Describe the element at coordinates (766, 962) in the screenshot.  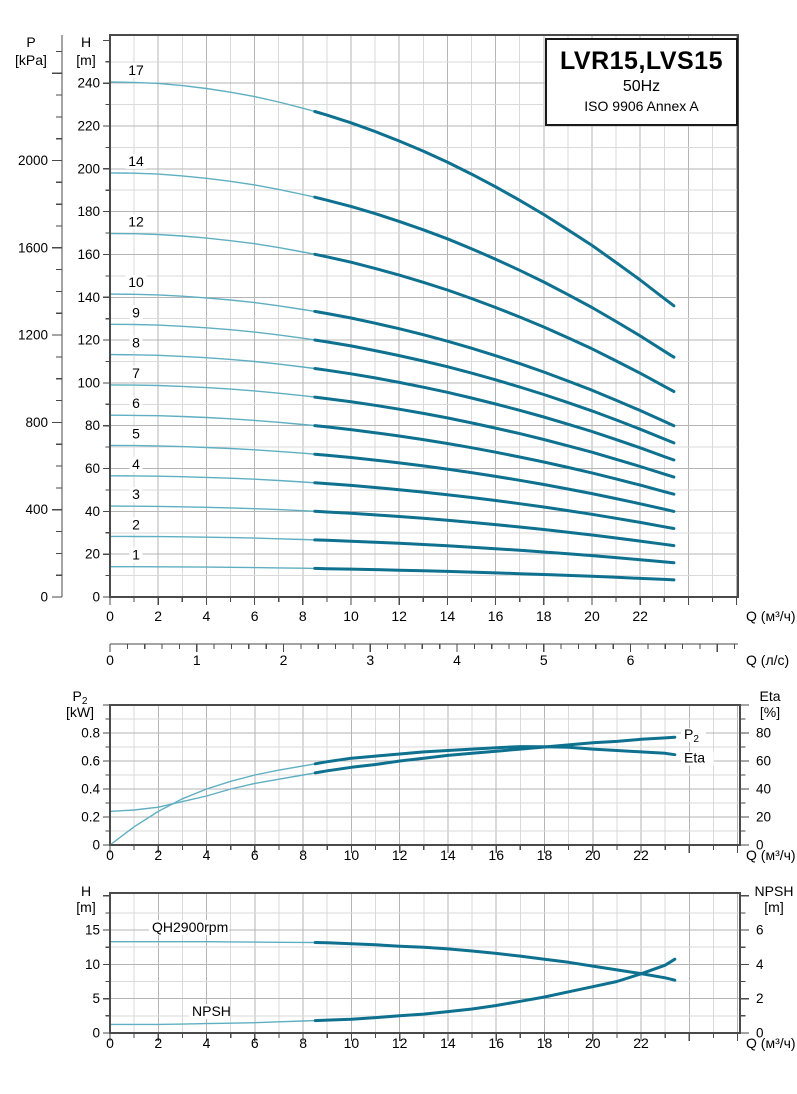
I see `npsh-axis: 0 2 4 6 NPSH[m]` at that location.